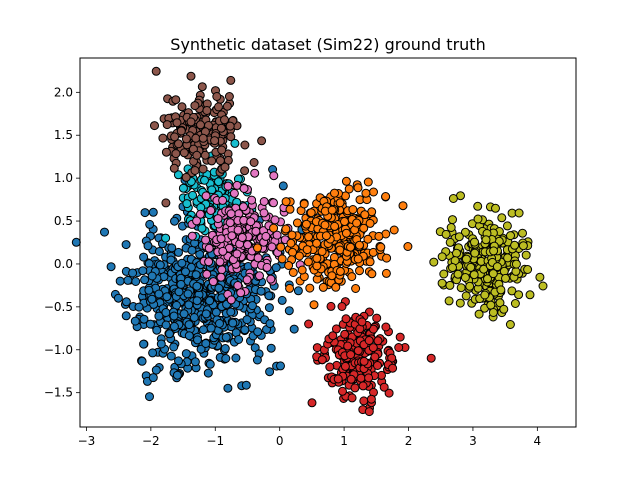 The width and height of the screenshot is (640, 480). What do you see at coordinates (344, 441) in the screenshot?
I see `x-tick-label: 1` at bounding box center [344, 441].